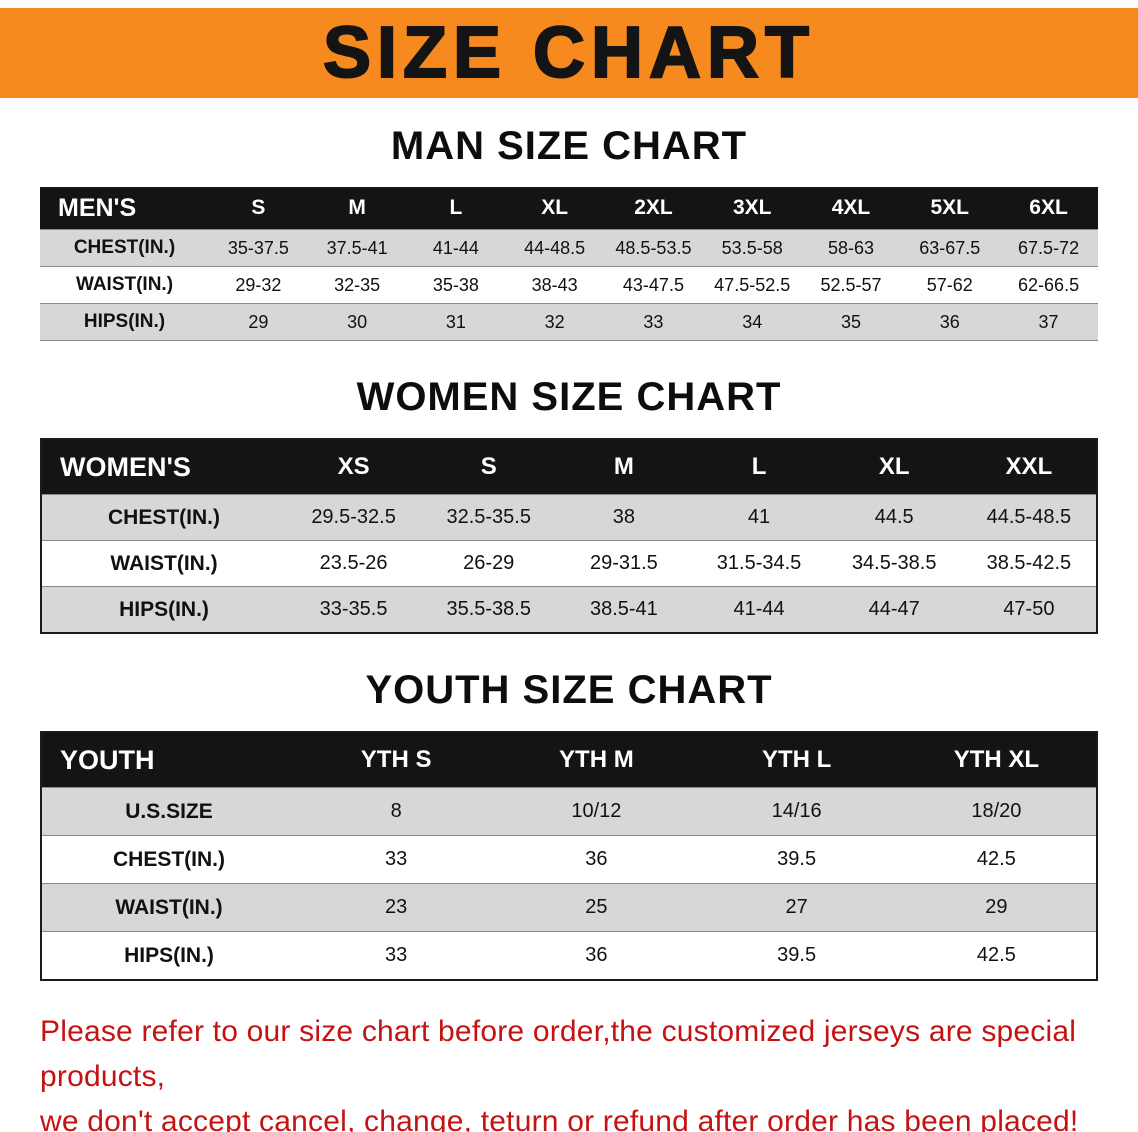 The width and height of the screenshot is (1138, 1132). Describe the element at coordinates (489, 563) in the screenshot. I see `cell: 26-29` at that location.